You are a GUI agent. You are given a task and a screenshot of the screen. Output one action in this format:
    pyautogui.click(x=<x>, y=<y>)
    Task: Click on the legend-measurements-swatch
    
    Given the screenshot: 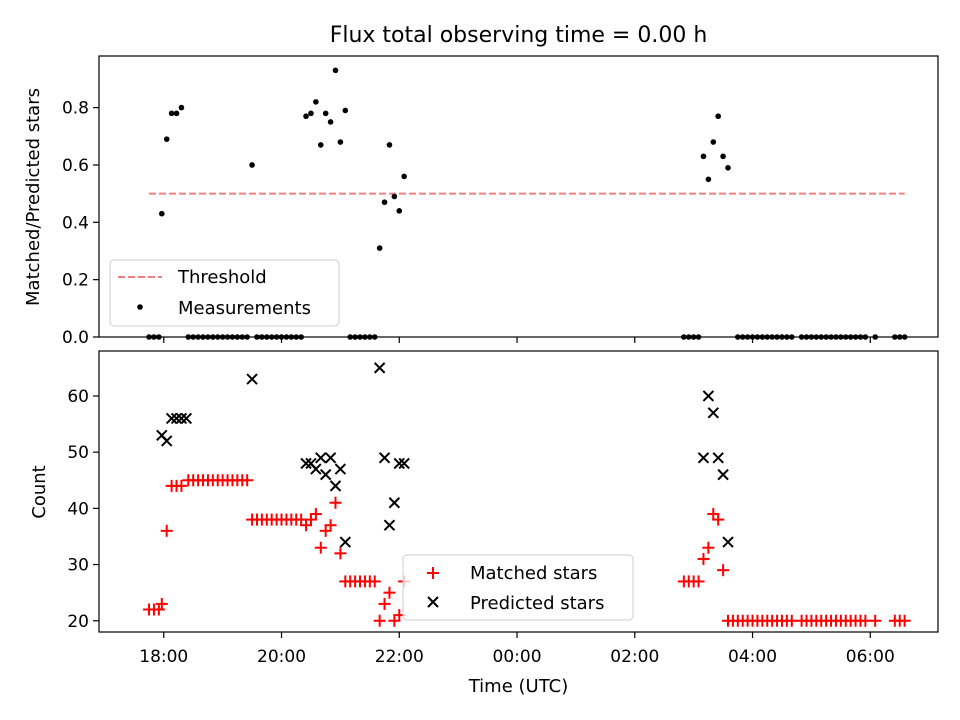 What is the action you would take?
    pyautogui.click(x=140, y=307)
    